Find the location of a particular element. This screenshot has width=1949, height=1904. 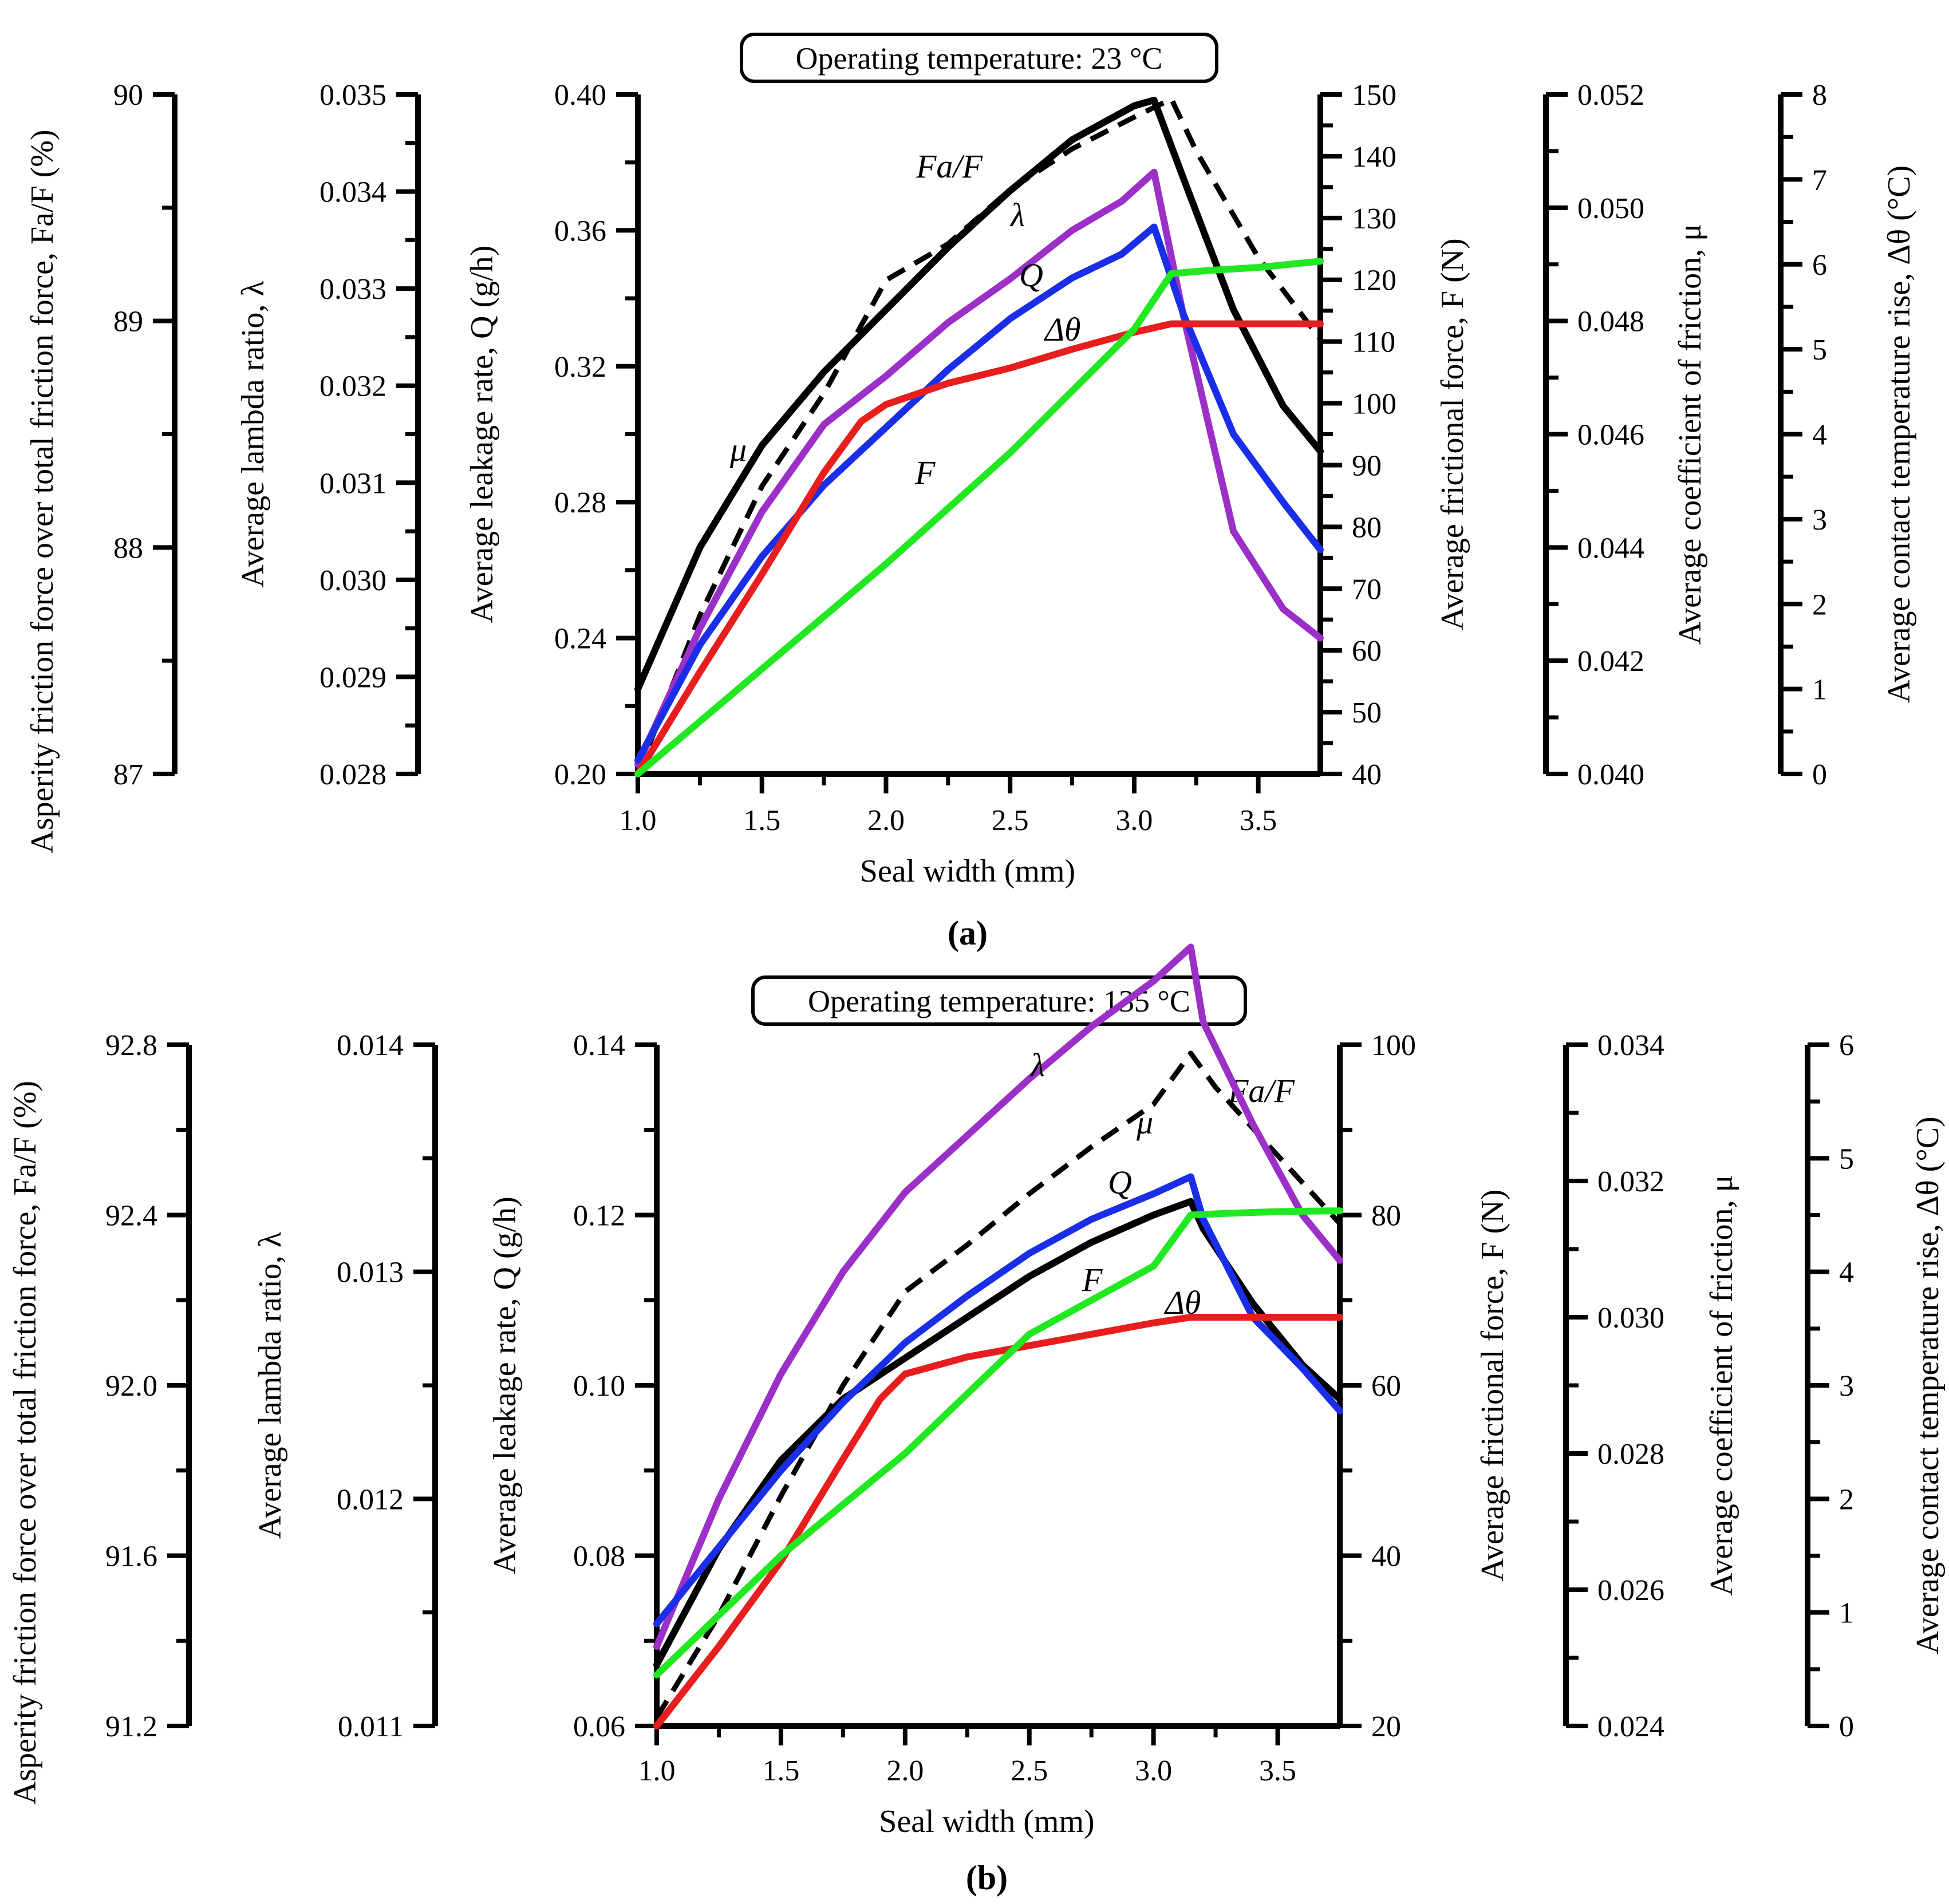

tick-label: 0.40 is located at coordinates (580, 95).